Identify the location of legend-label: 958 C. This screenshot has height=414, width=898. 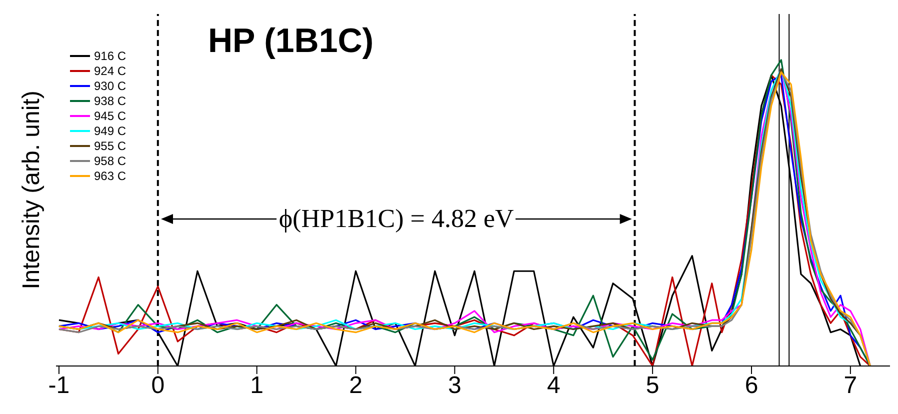
(110, 161).